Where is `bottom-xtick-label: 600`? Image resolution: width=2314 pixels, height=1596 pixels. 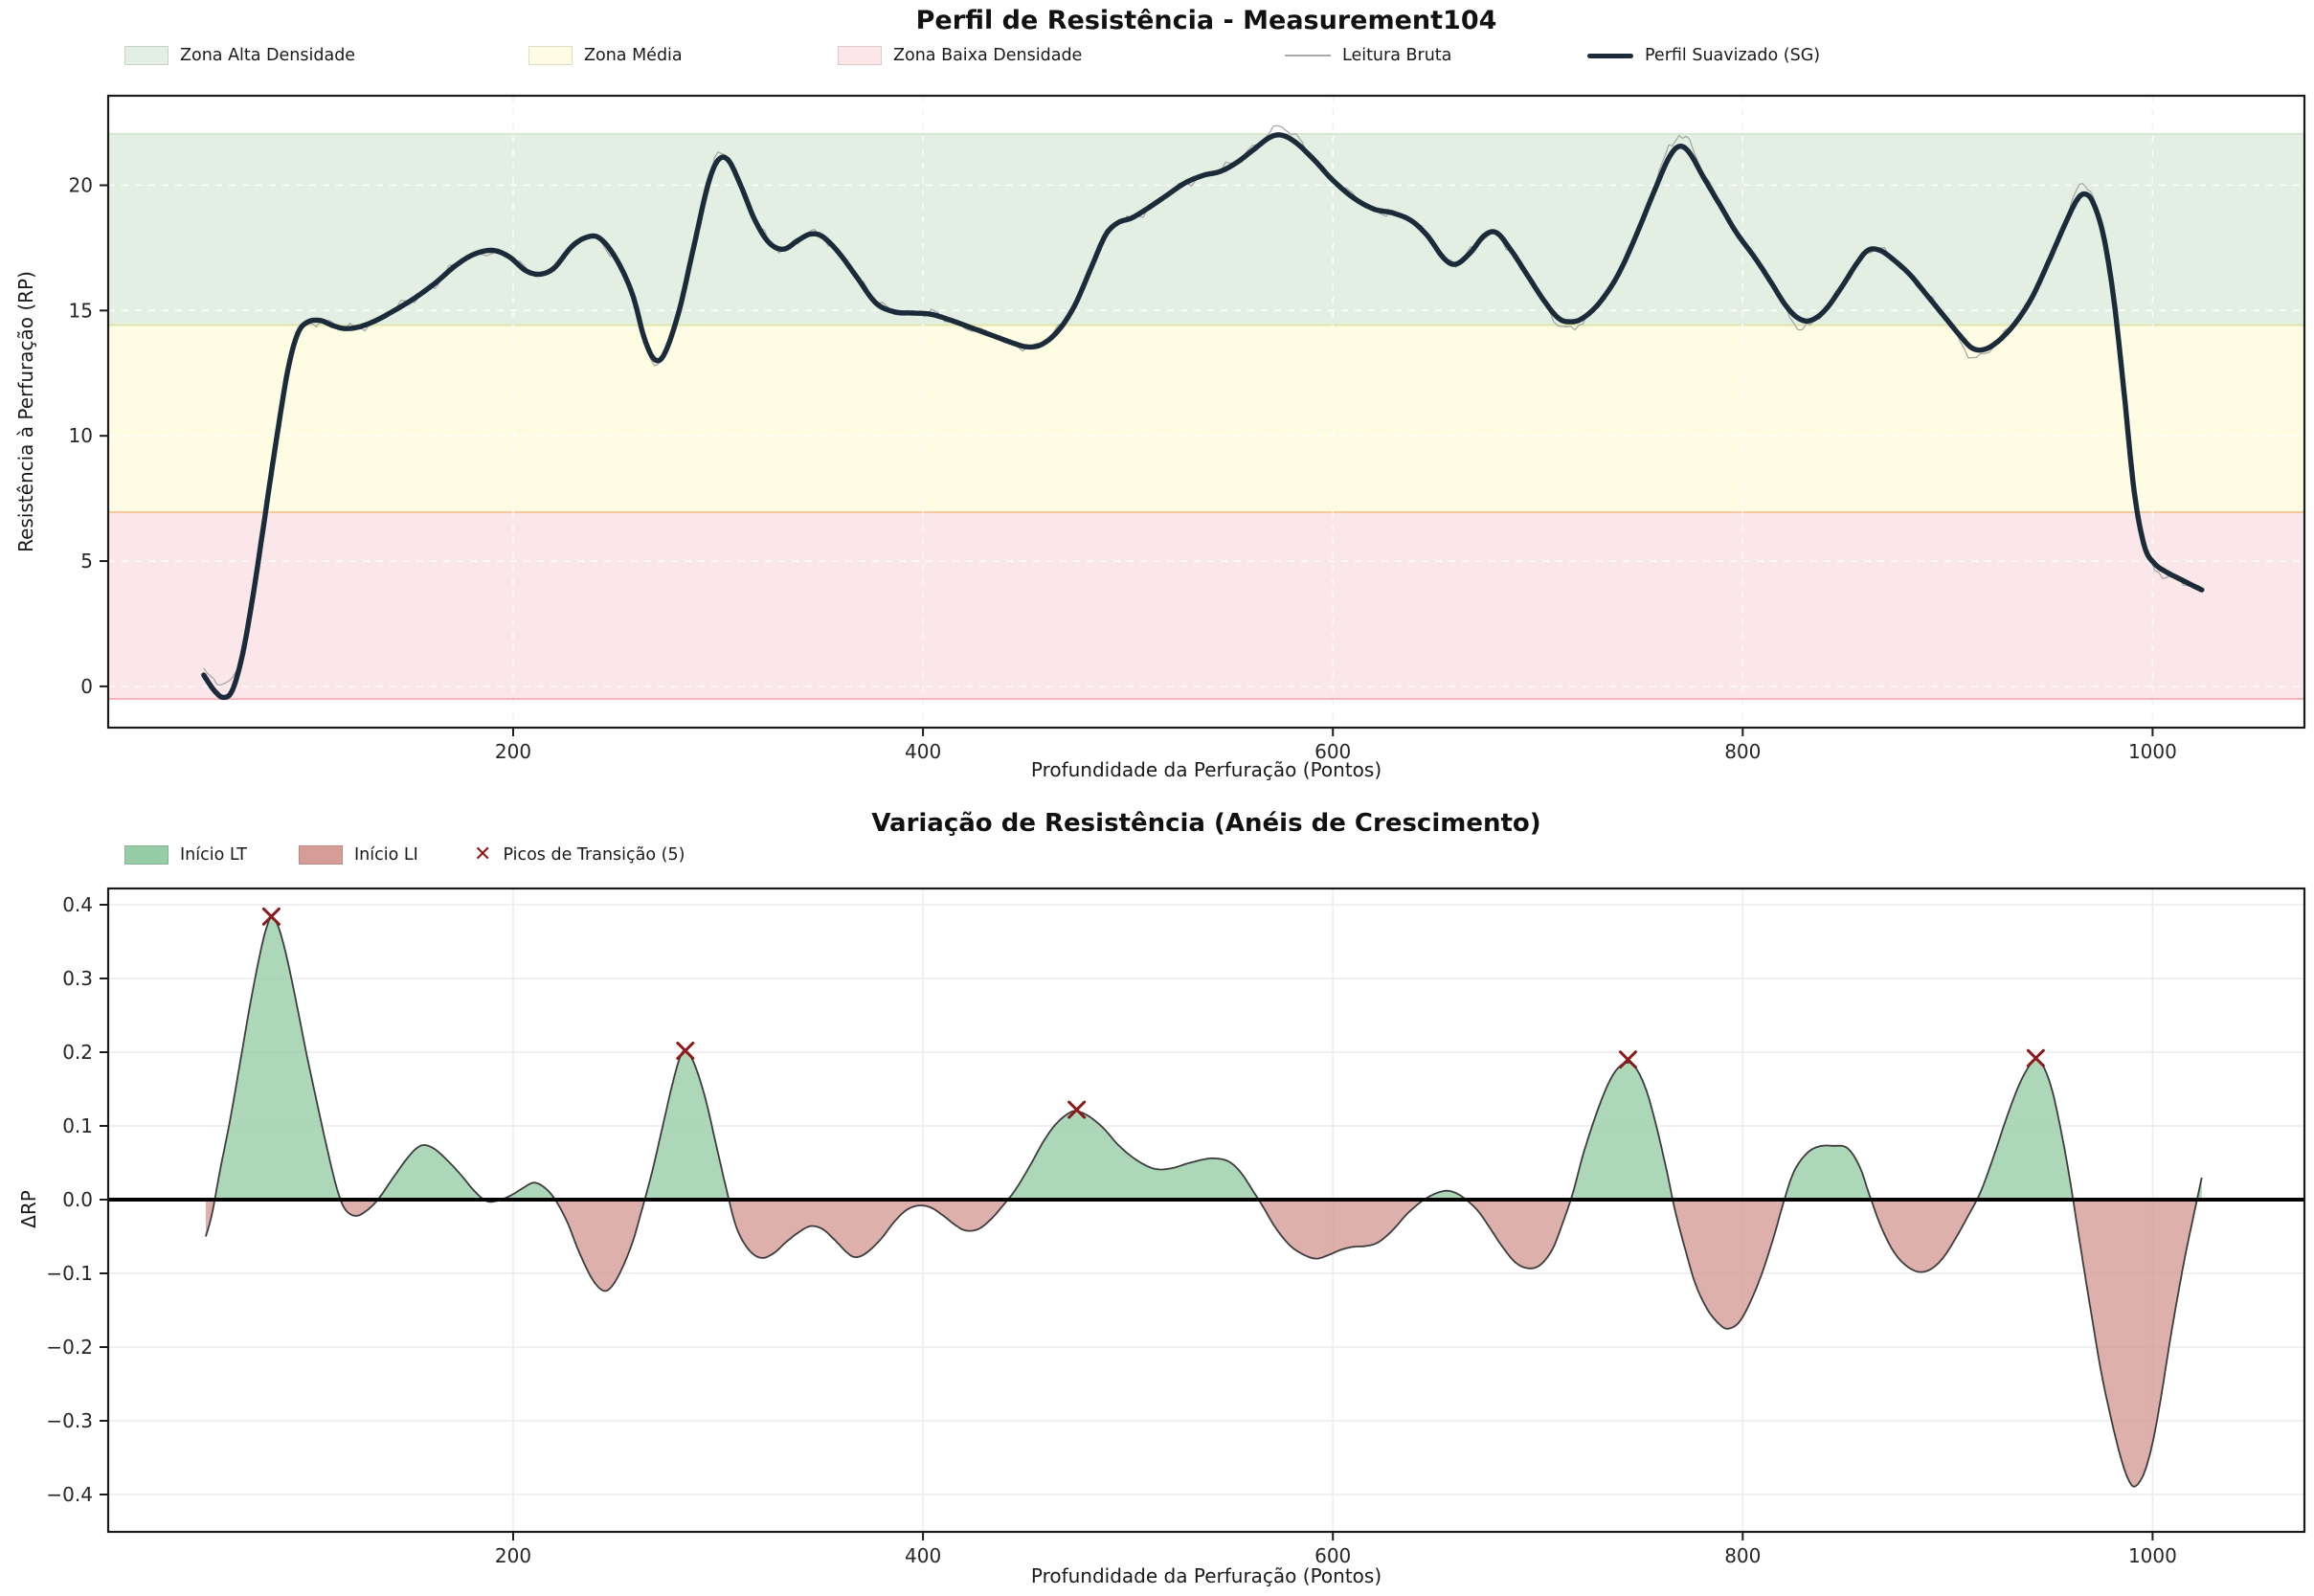 bottom-xtick-label: 600 is located at coordinates (1333, 1555).